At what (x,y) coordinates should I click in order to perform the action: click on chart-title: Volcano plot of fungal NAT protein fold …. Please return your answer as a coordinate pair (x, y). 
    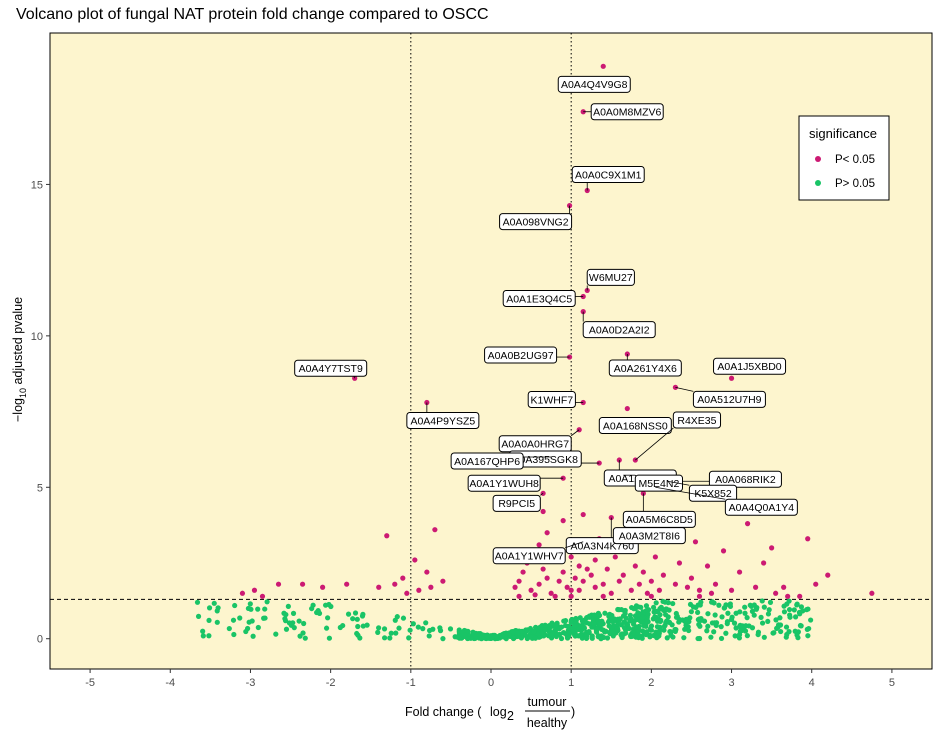
    Looking at the image, I should click on (252, 14).